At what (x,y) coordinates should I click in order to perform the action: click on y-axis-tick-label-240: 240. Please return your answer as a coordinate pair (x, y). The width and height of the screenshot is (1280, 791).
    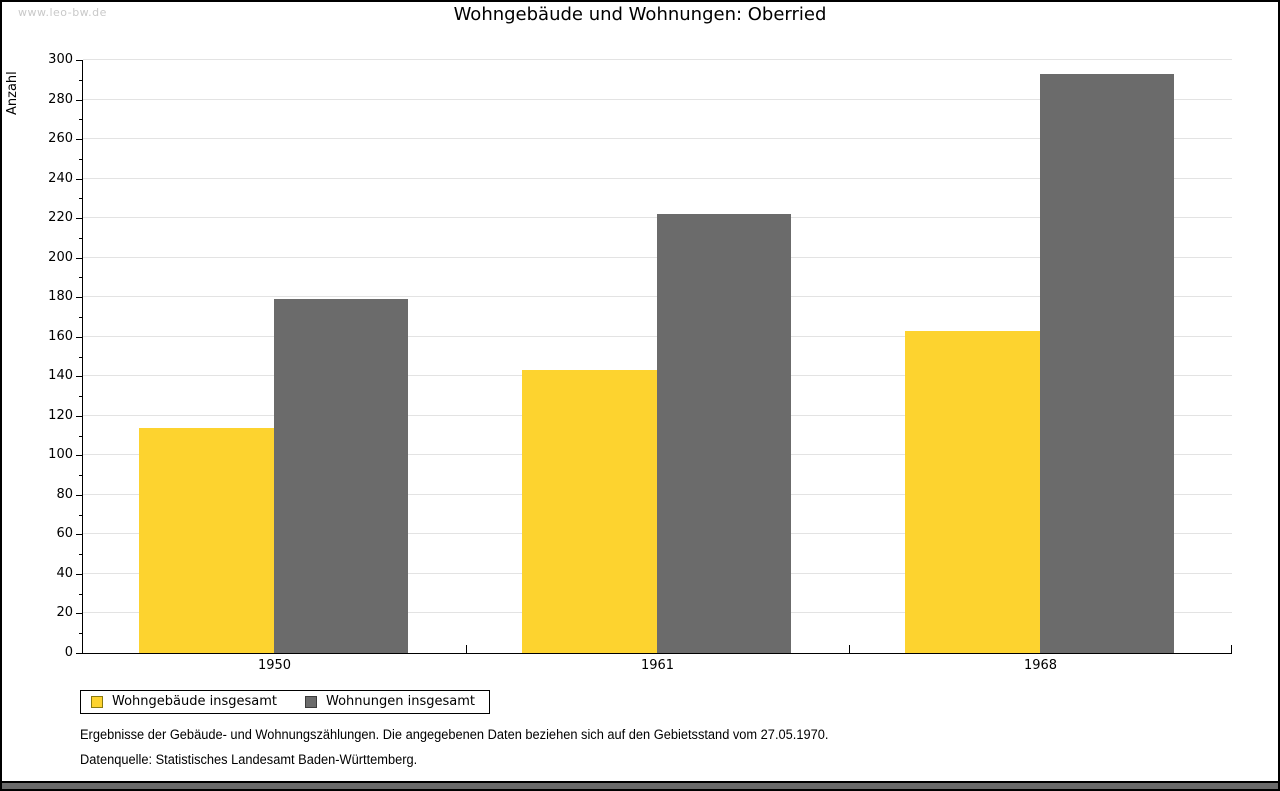
    Looking at the image, I should click on (60, 178).